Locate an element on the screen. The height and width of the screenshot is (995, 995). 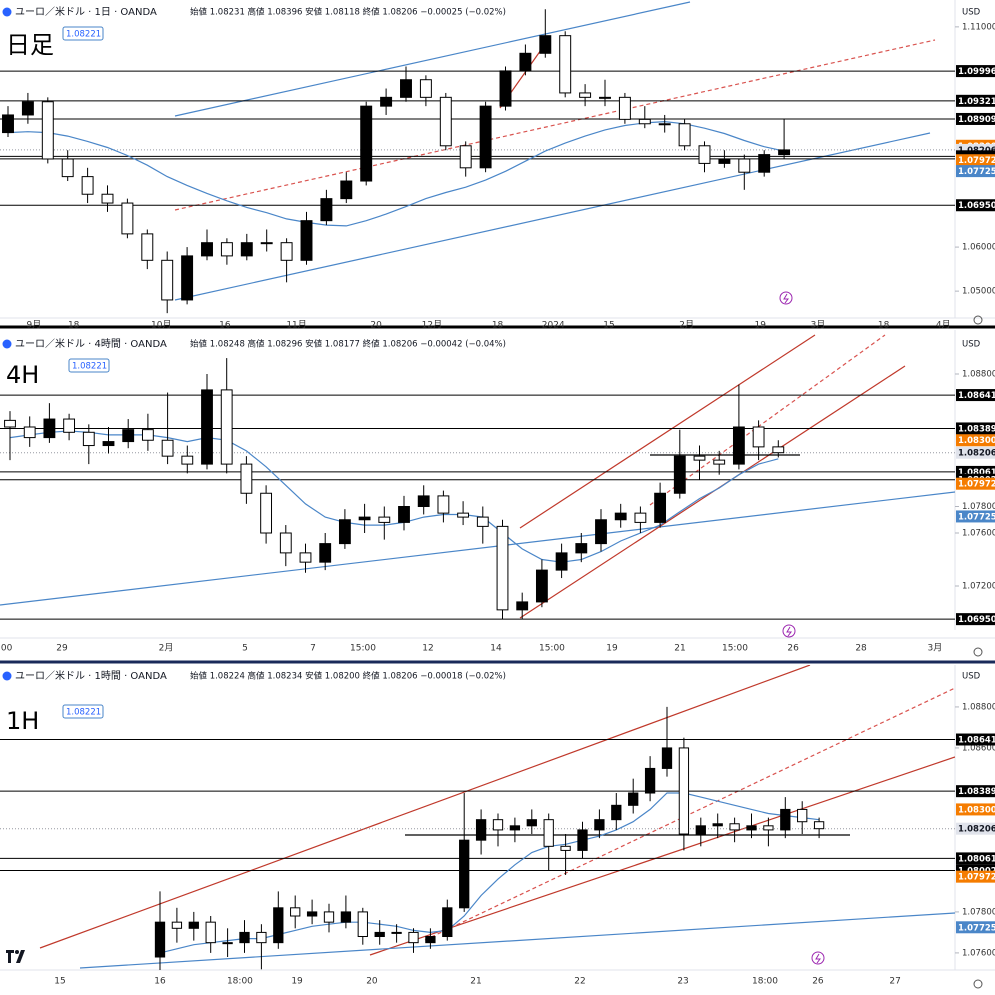
symbol-icon is located at coordinates (7, 676).